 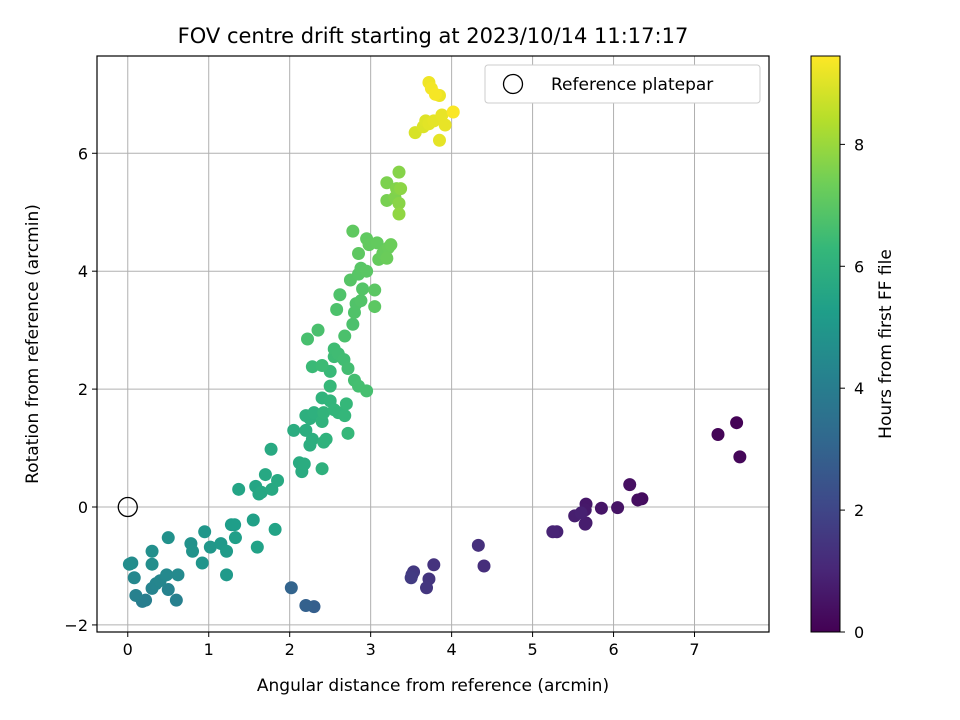 I want to click on y-tick-label: 2, so click(x=83, y=389).